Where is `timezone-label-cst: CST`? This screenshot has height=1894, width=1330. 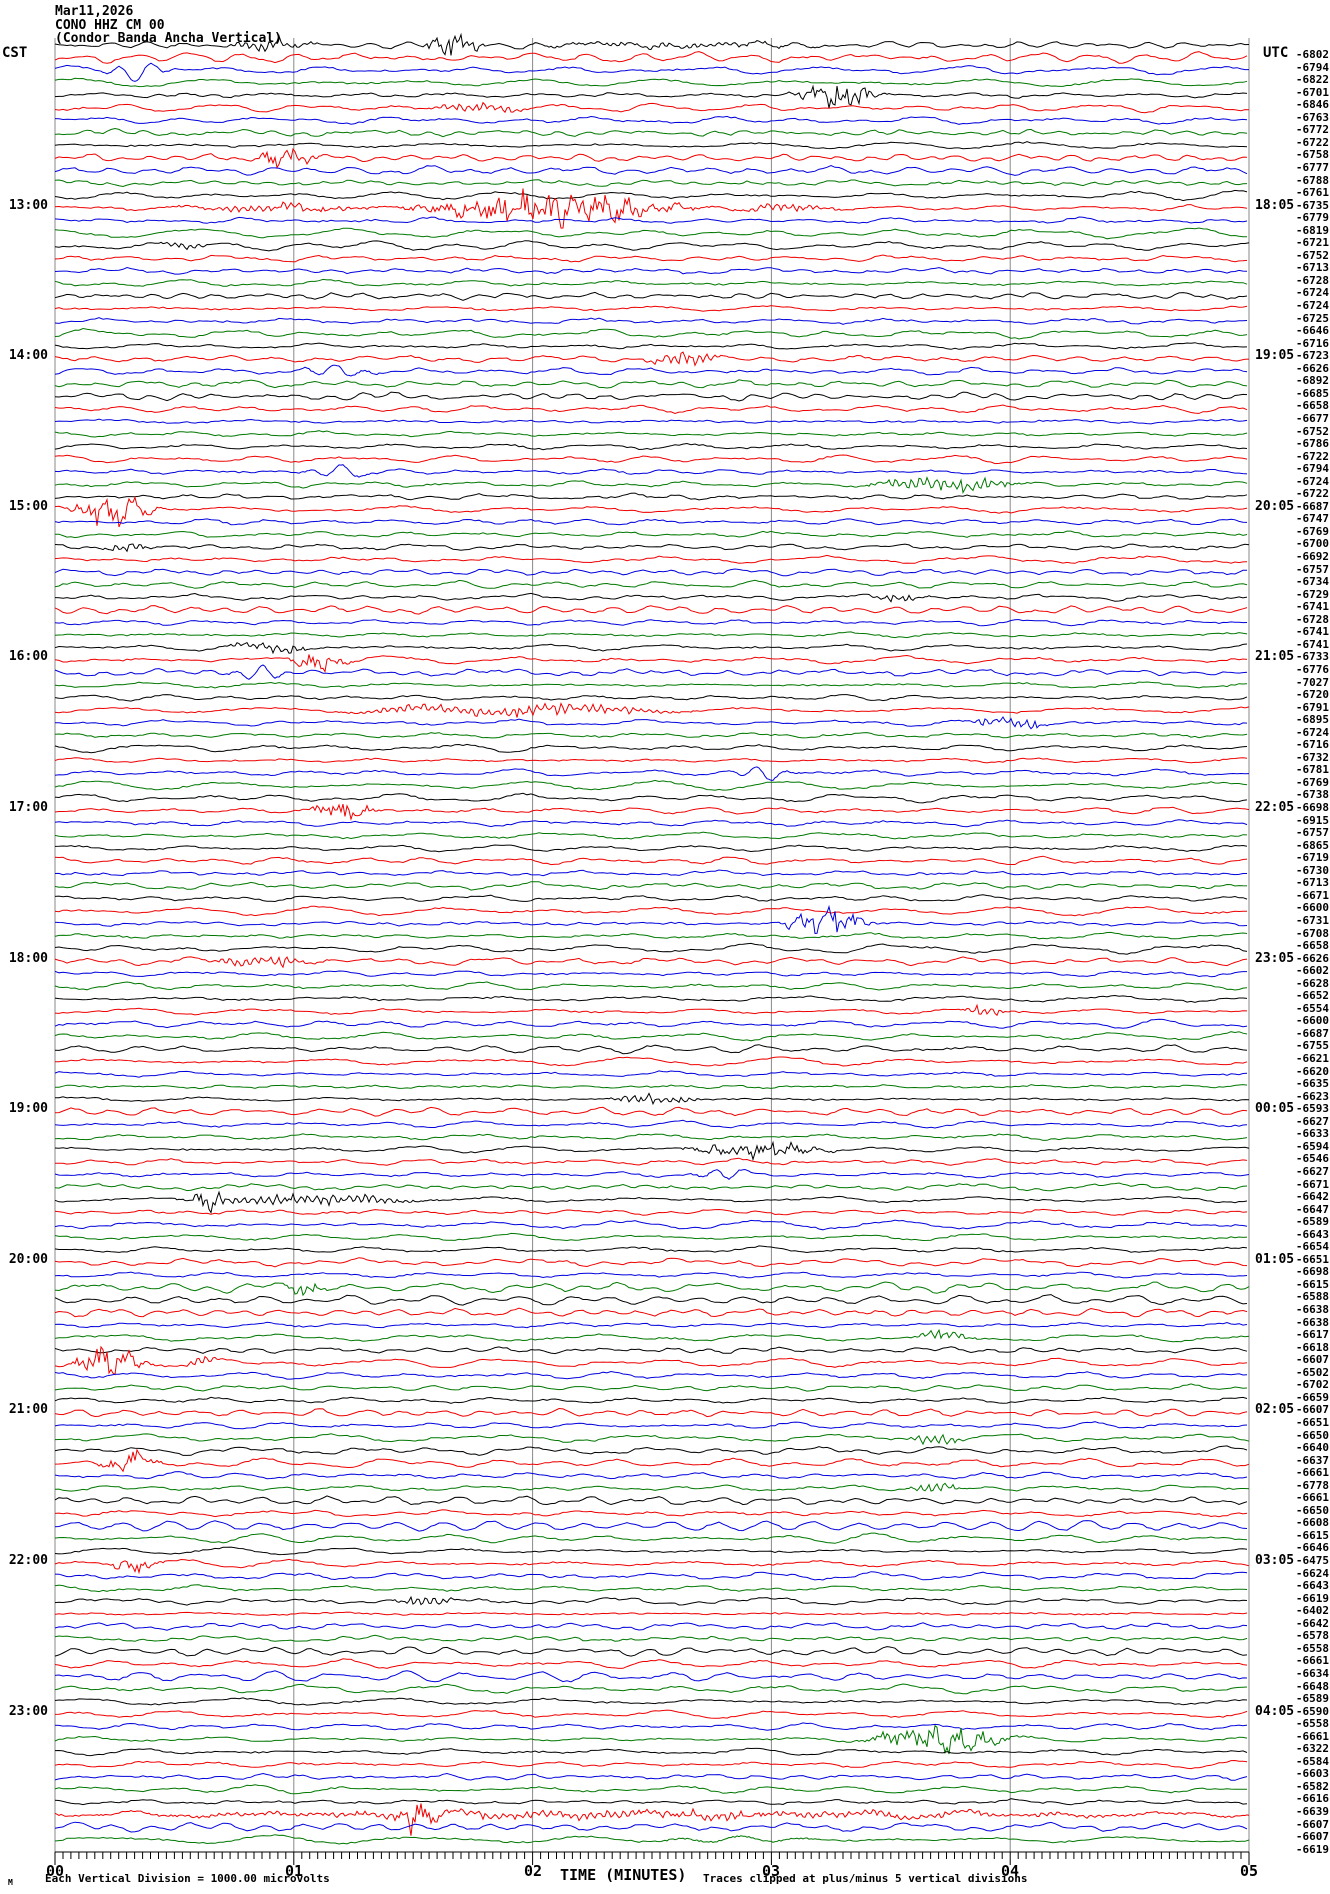
timezone-label-cst: CST is located at coordinates (15, 53).